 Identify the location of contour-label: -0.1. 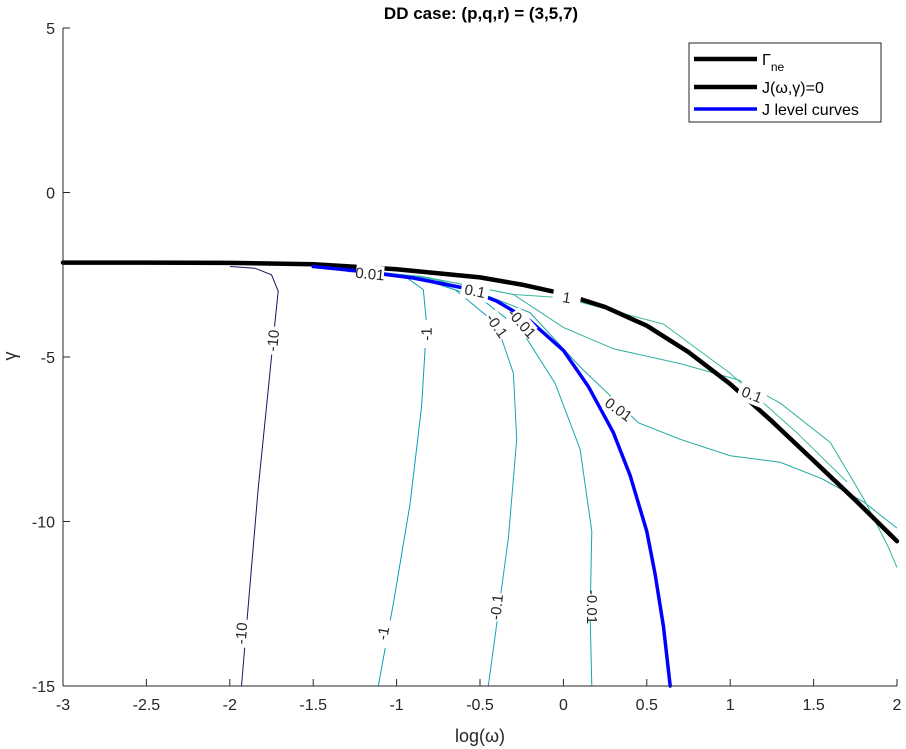
(497, 607).